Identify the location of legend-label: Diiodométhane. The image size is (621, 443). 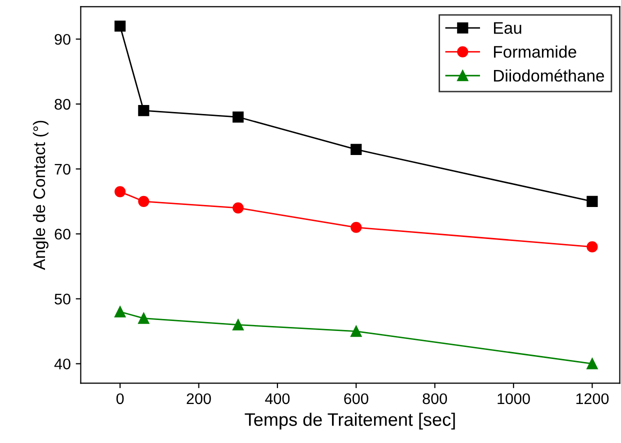
(549, 75).